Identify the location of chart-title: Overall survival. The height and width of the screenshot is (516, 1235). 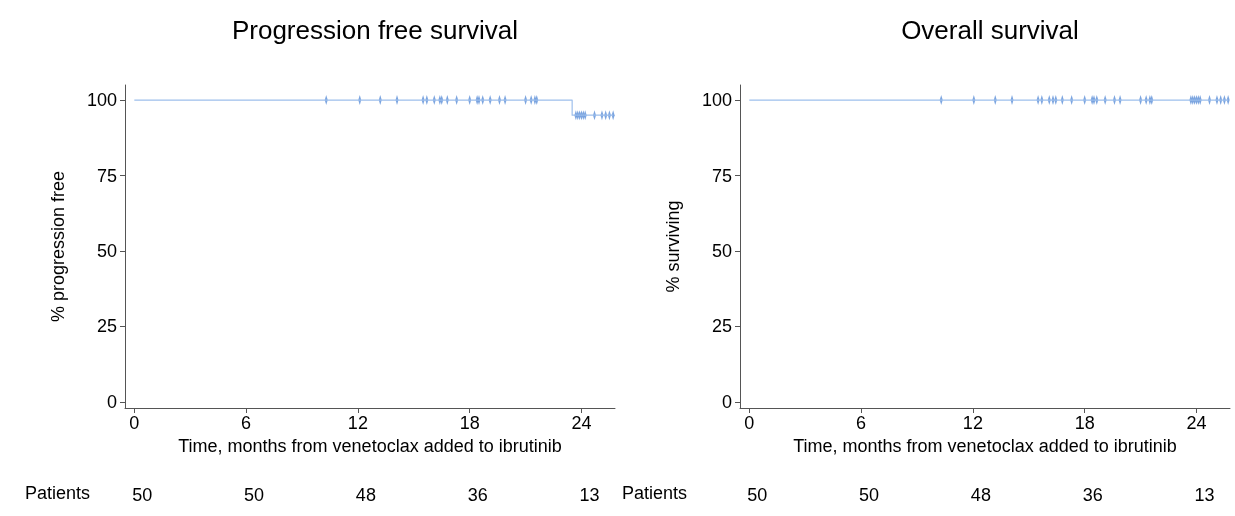
(990, 30).